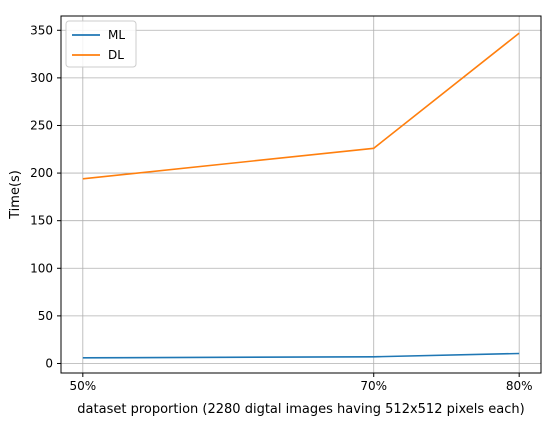 This screenshot has height=424, width=550. Describe the element at coordinates (49, 363) in the screenshot. I see `y-tick-label: 0` at that location.